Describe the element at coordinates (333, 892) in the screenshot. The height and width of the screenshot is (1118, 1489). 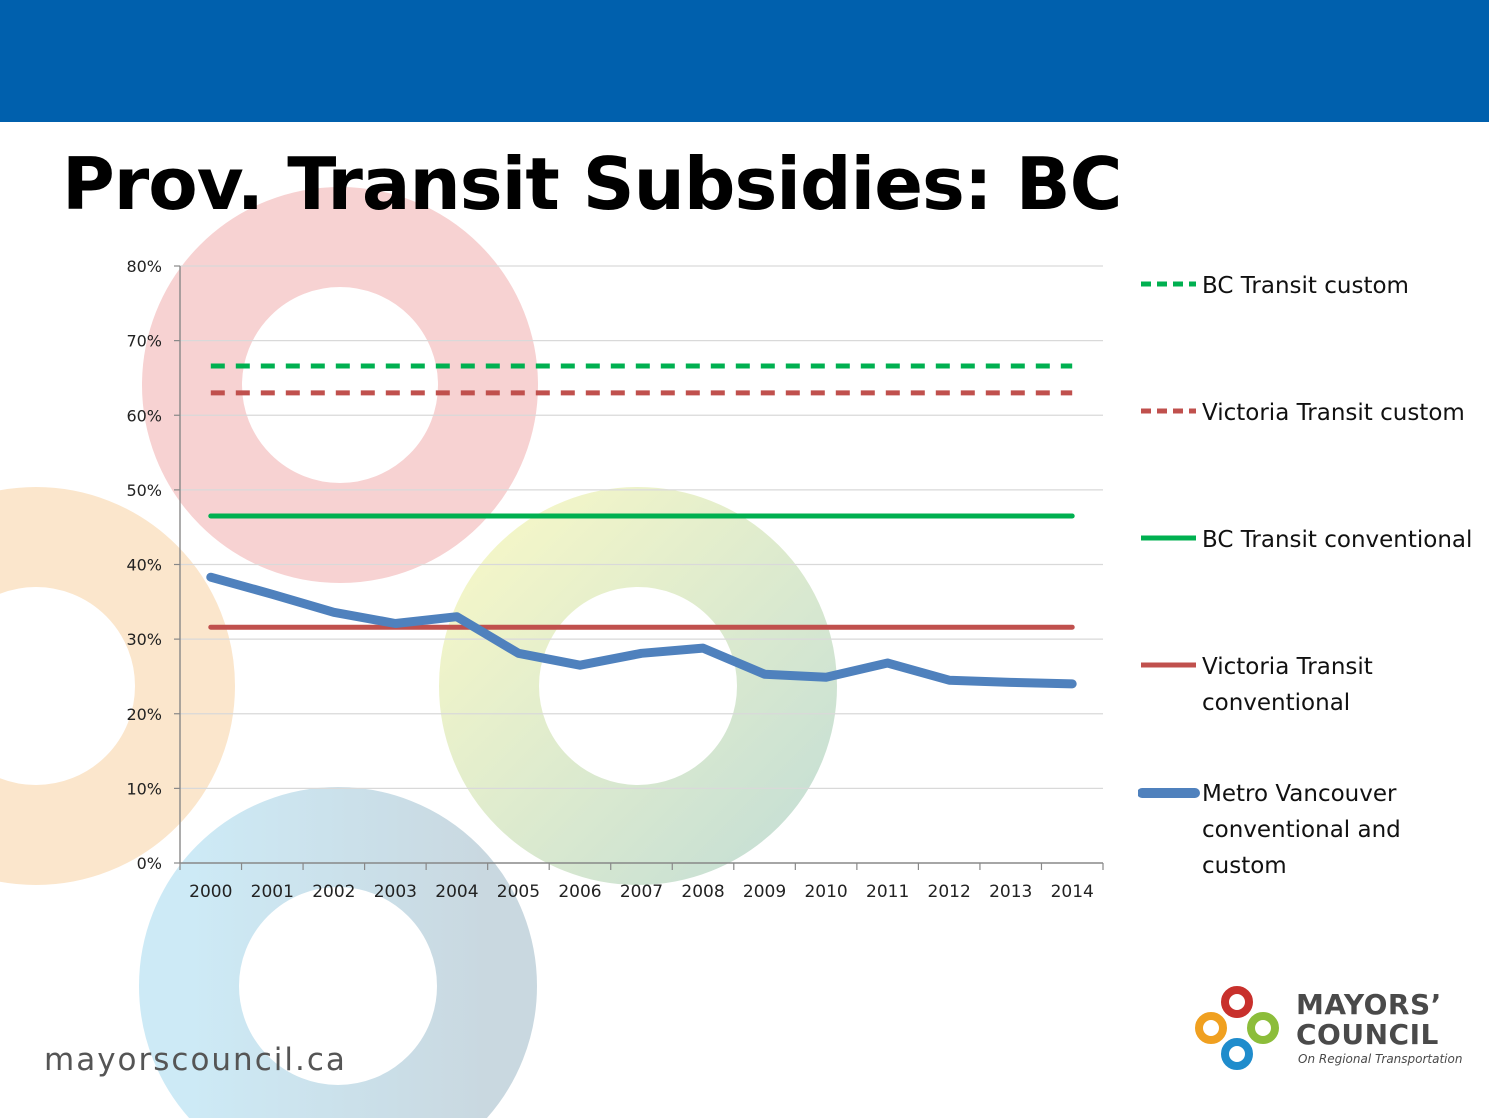
I see `x-tick-label: 2002` at that location.